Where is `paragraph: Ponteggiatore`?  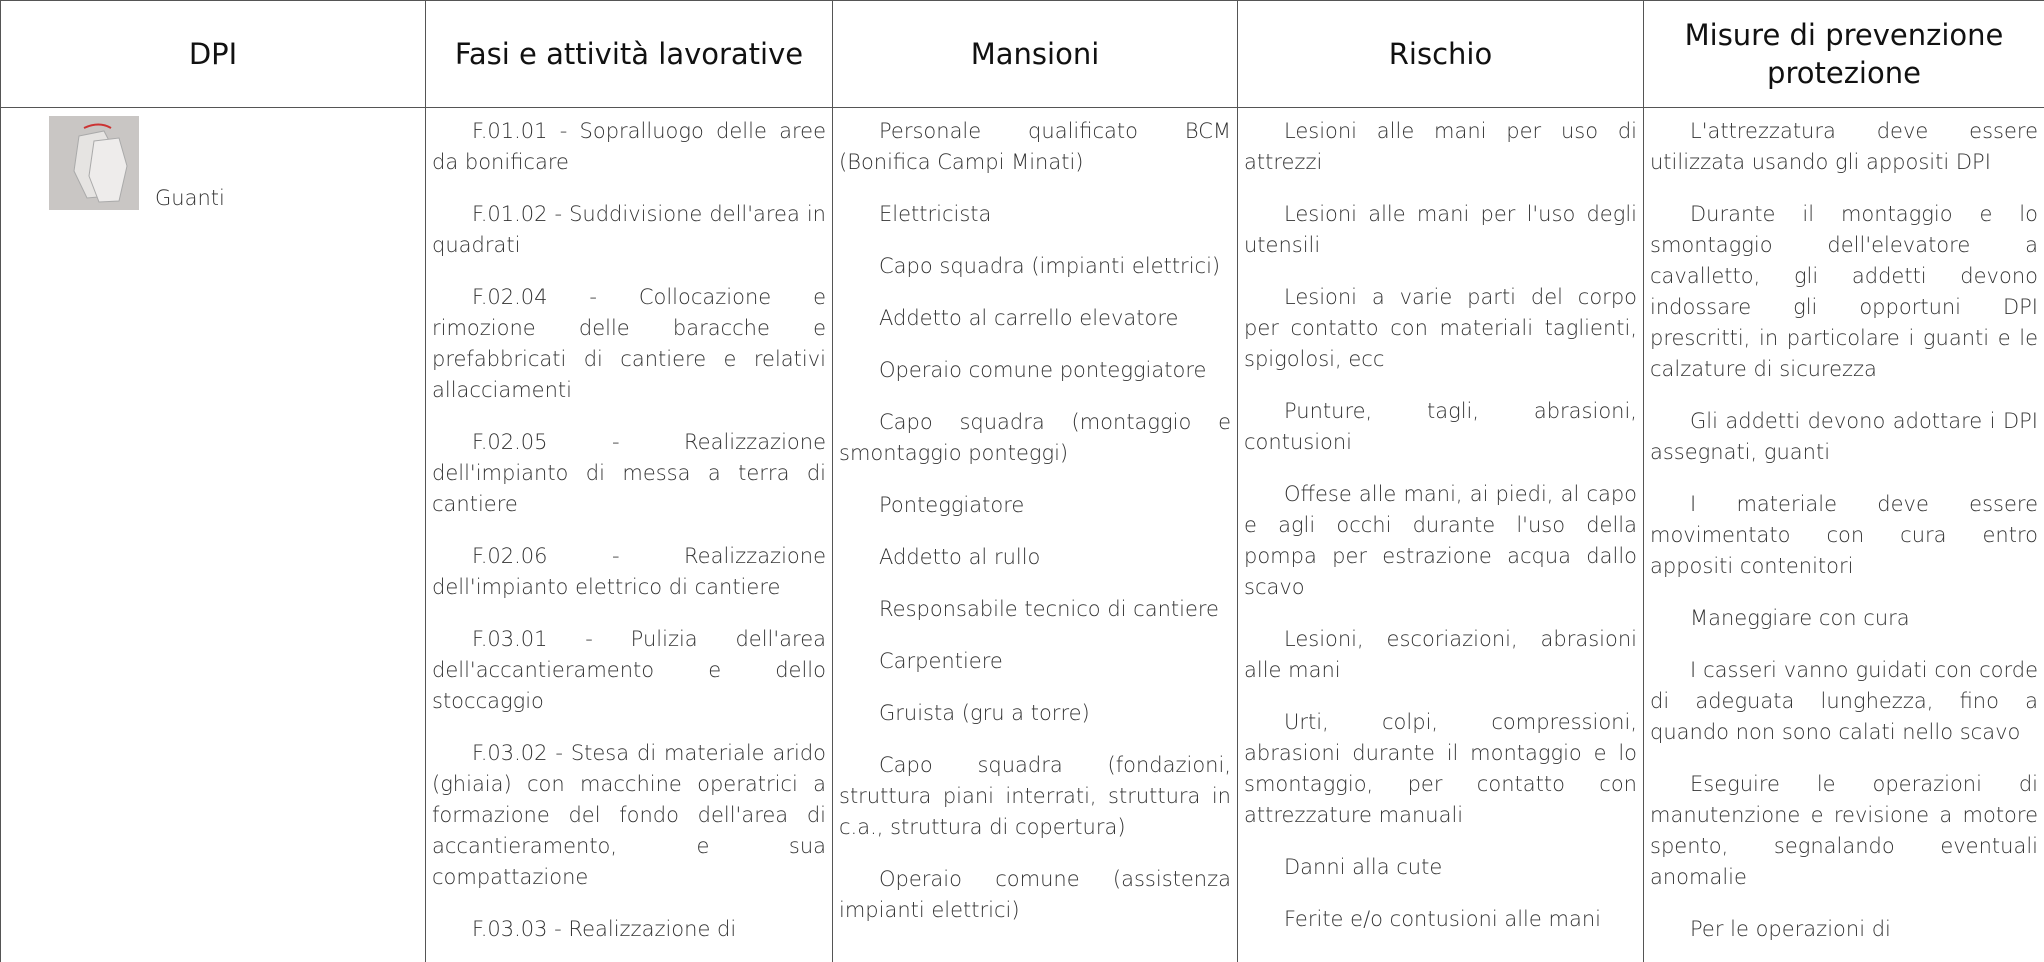
paragraph: Ponteggiatore is located at coordinates (952, 505).